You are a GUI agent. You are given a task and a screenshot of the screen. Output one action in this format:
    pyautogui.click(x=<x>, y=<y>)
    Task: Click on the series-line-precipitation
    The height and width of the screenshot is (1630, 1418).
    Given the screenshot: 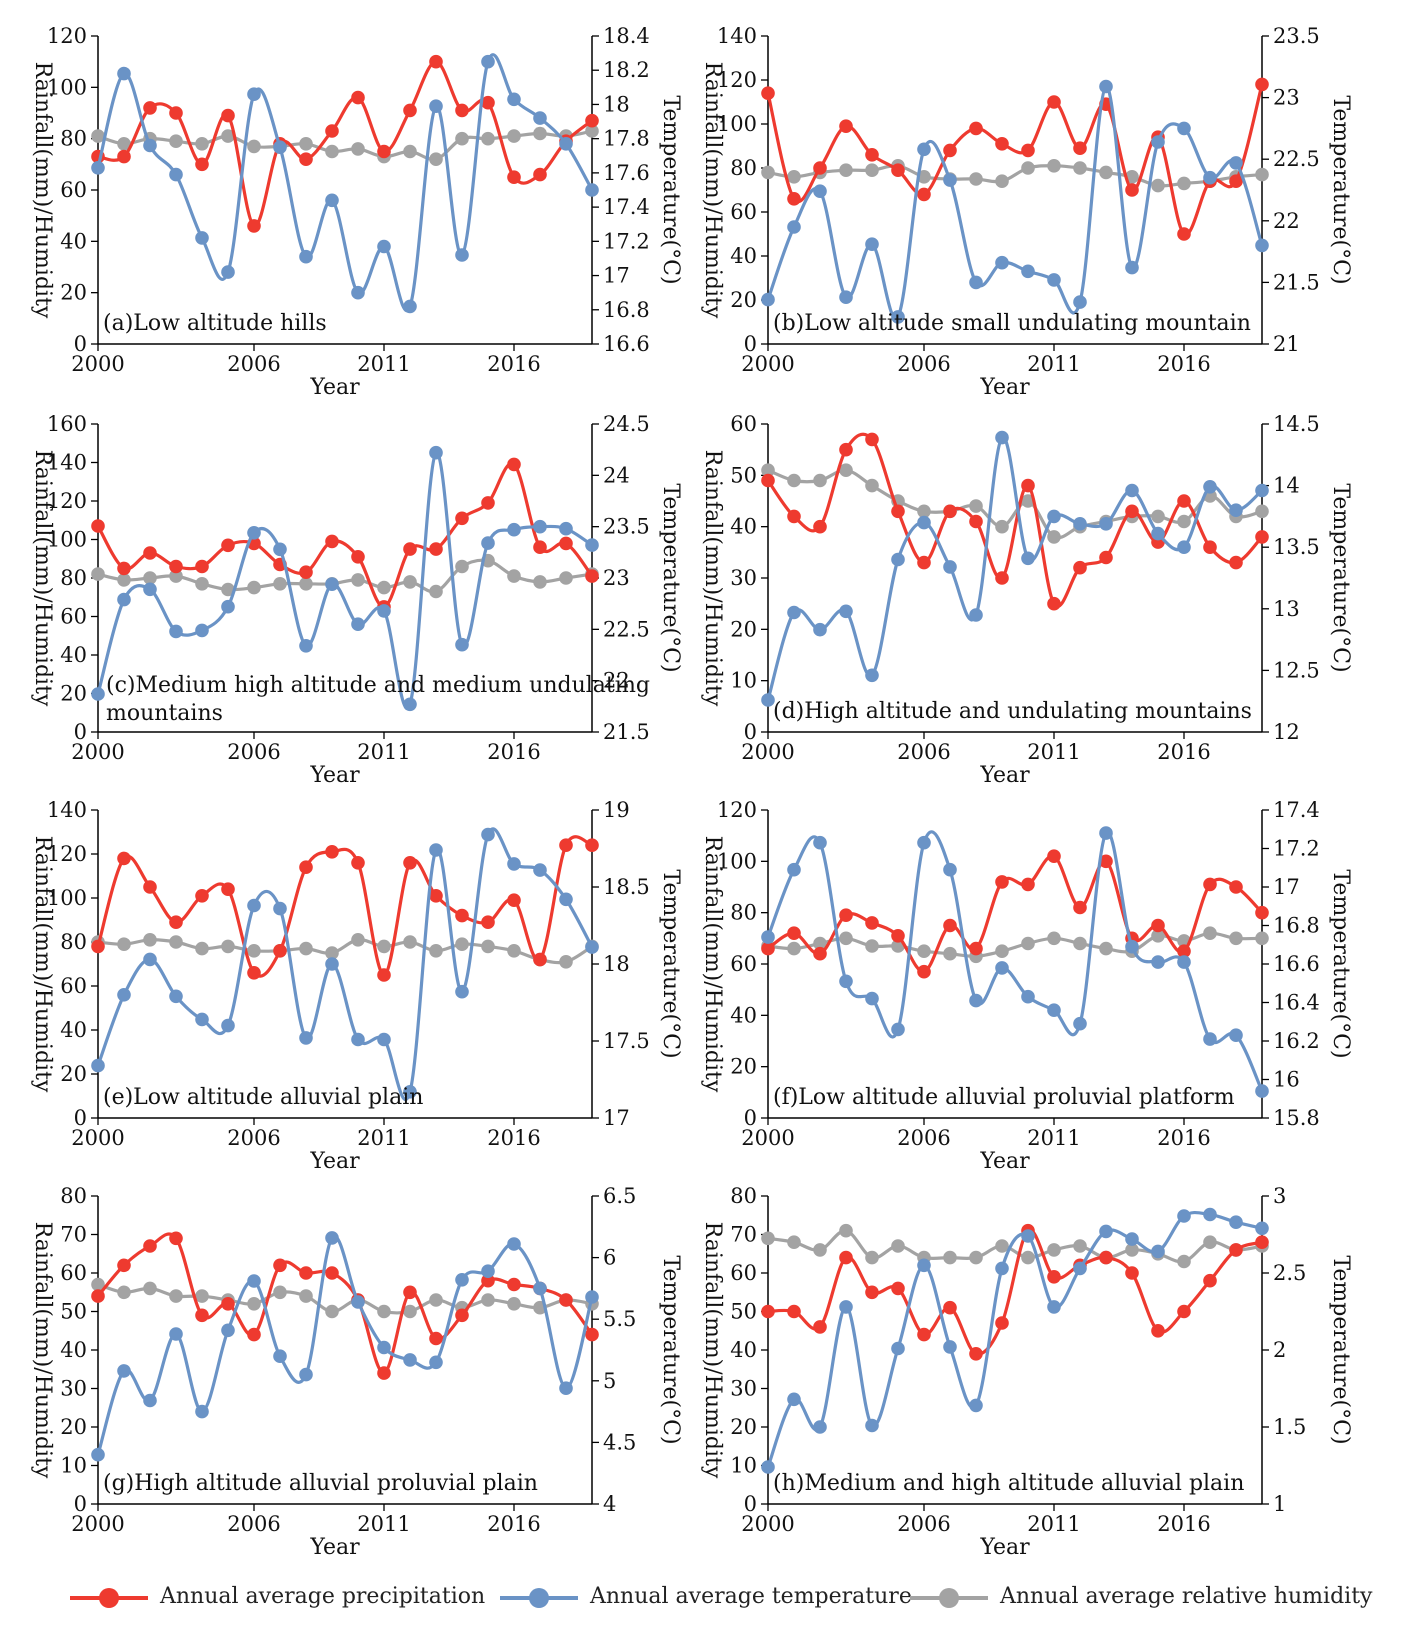 What is the action you would take?
    pyautogui.click(x=1015, y=160)
    